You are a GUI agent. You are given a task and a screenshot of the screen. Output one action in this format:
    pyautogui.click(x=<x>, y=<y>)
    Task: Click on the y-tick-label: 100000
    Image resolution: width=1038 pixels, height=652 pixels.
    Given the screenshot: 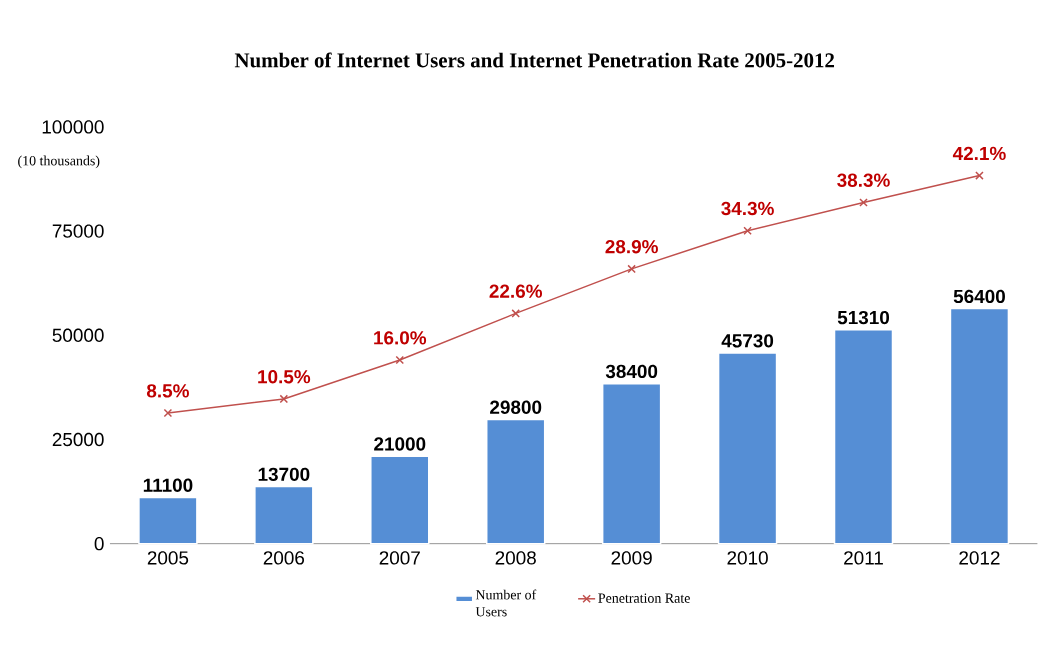 What is the action you would take?
    pyautogui.click(x=73, y=127)
    